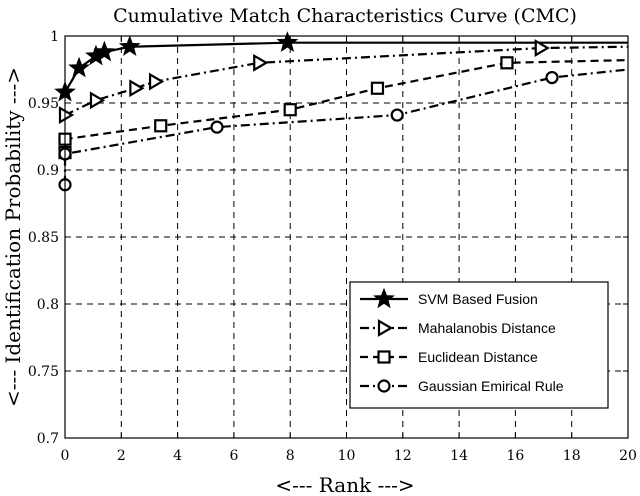  Describe the element at coordinates (487, 328) in the screenshot. I see `legend-label-1: Mahalanobis Distance` at that location.